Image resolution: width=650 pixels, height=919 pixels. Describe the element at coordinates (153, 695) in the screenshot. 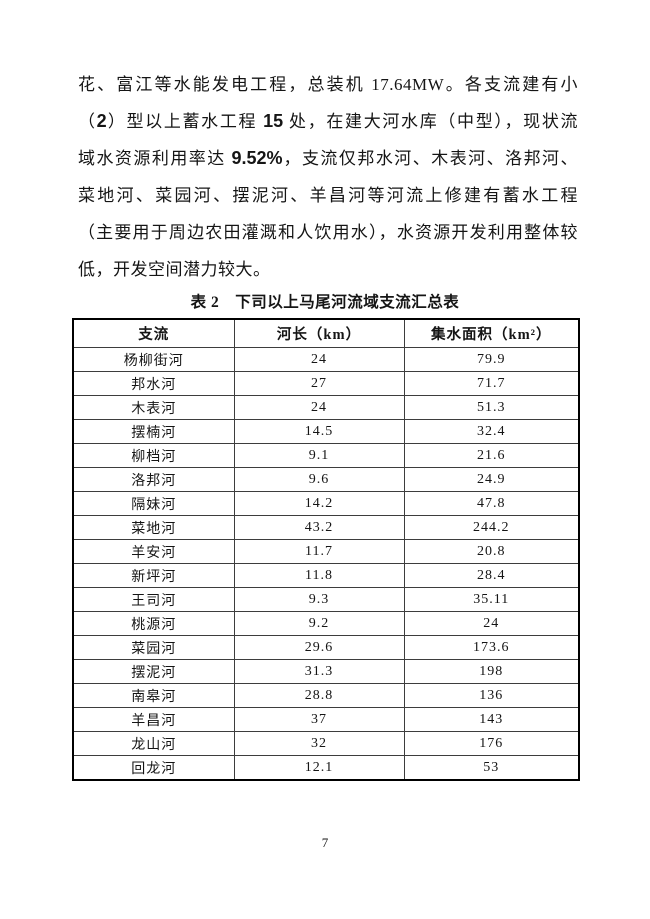

I see `tributary-name-cell: 南皋河` at that location.